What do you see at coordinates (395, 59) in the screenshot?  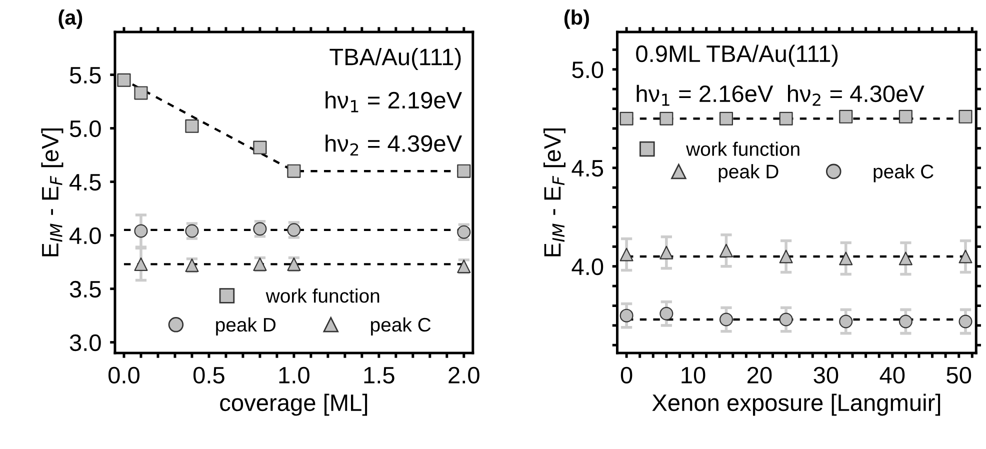 I see `annotation: TBA/Au(111)` at bounding box center [395, 59].